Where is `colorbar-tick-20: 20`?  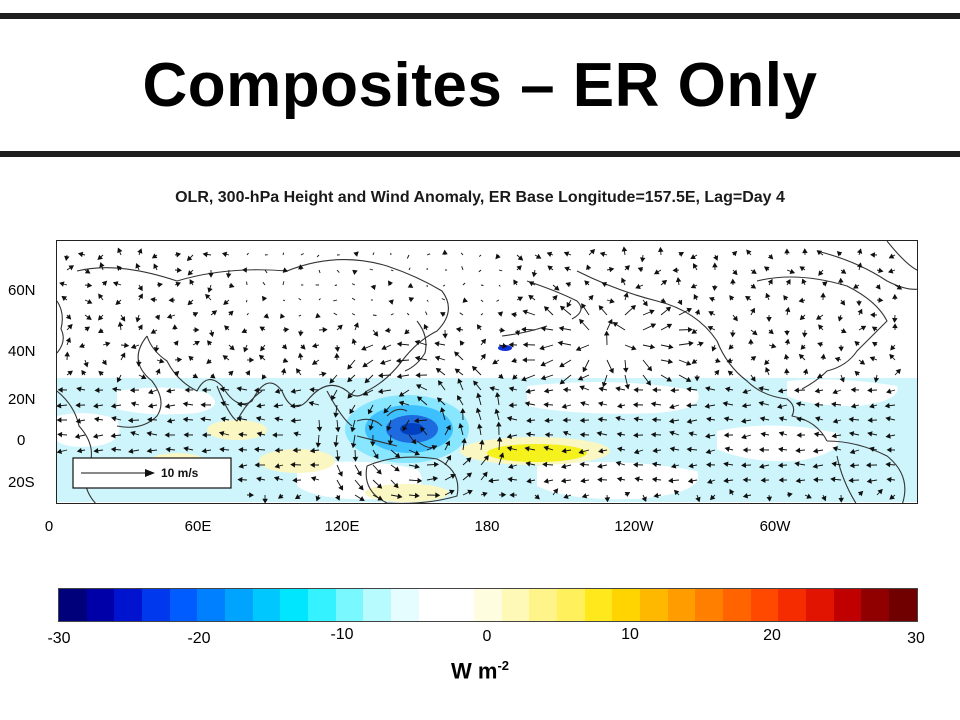 colorbar-tick-20: 20 is located at coordinates (772, 635).